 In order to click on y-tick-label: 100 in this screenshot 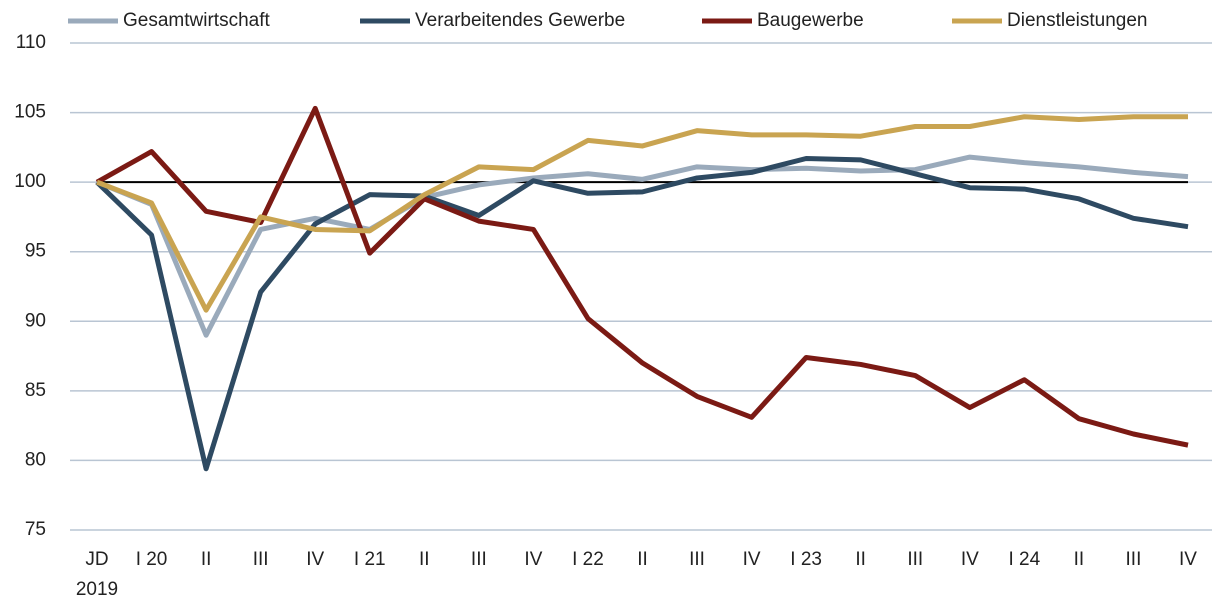, I will do `click(30, 181)`.